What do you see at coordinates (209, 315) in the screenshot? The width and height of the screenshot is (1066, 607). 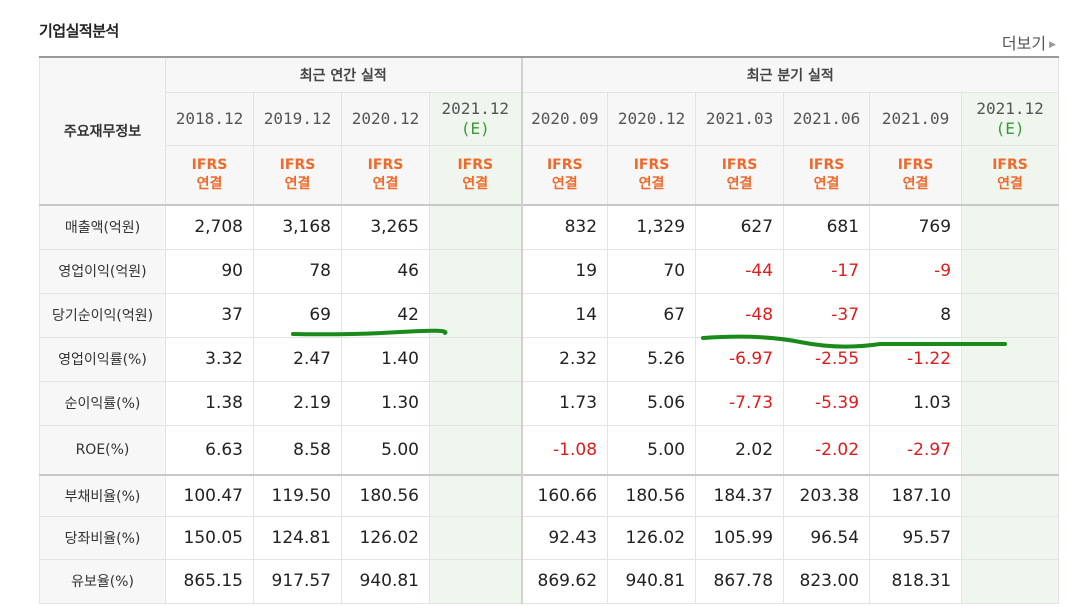 I see `table-cell: 37` at bounding box center [209, 315].